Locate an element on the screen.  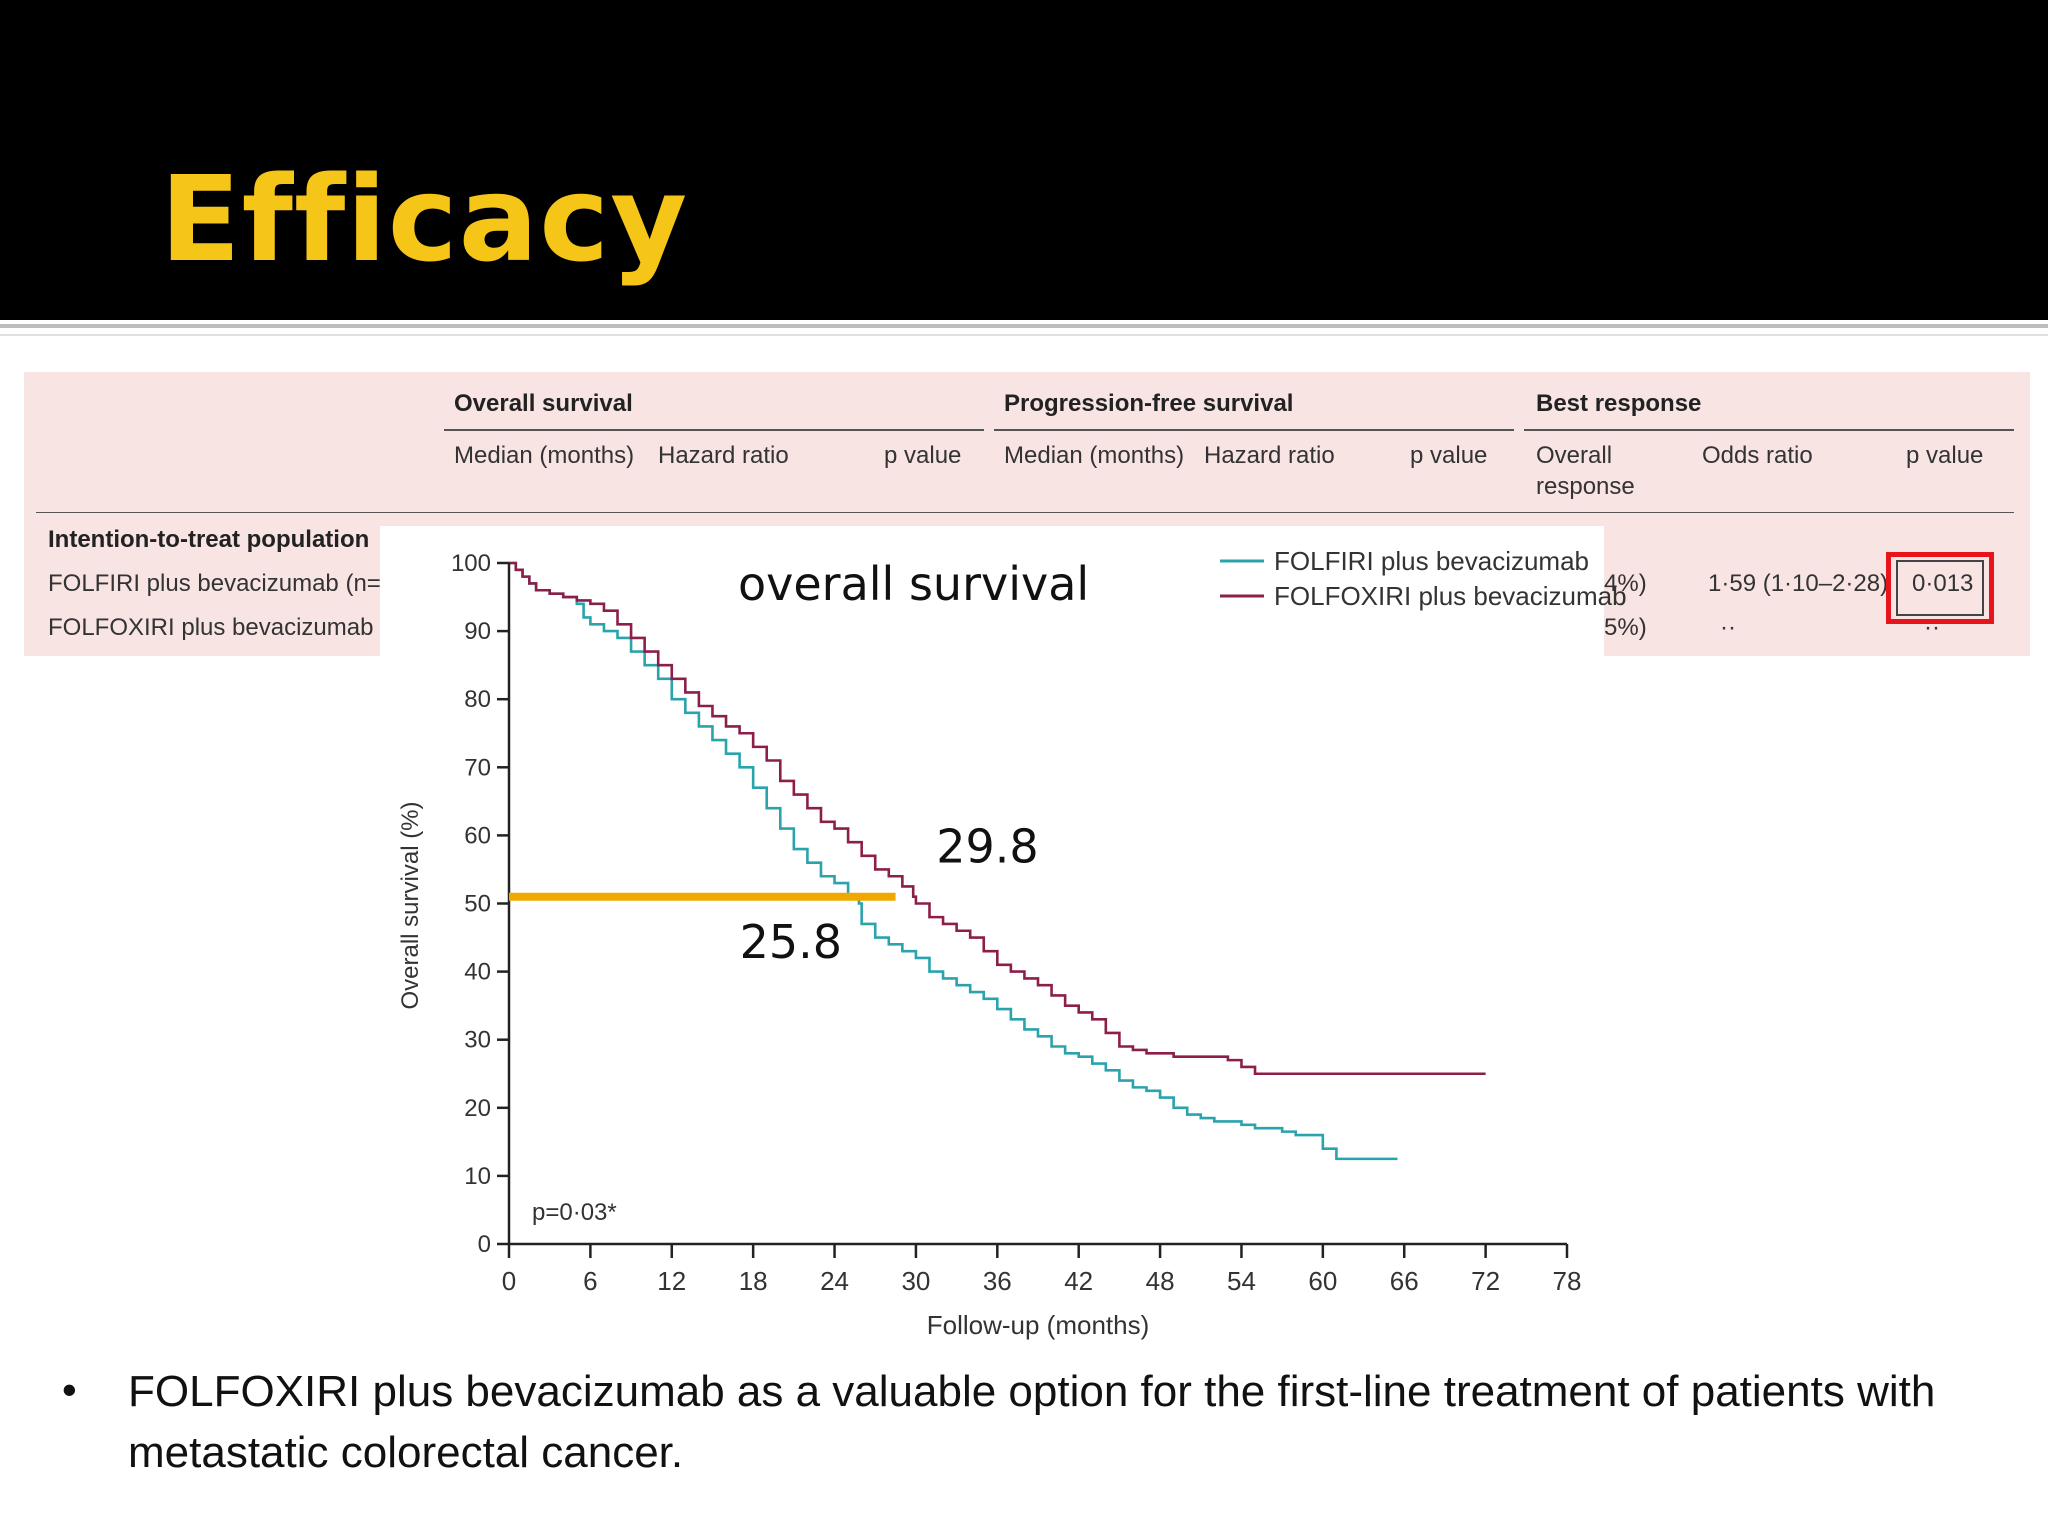
x-tick-label: 48 is located at coordinates (1160, 1281).